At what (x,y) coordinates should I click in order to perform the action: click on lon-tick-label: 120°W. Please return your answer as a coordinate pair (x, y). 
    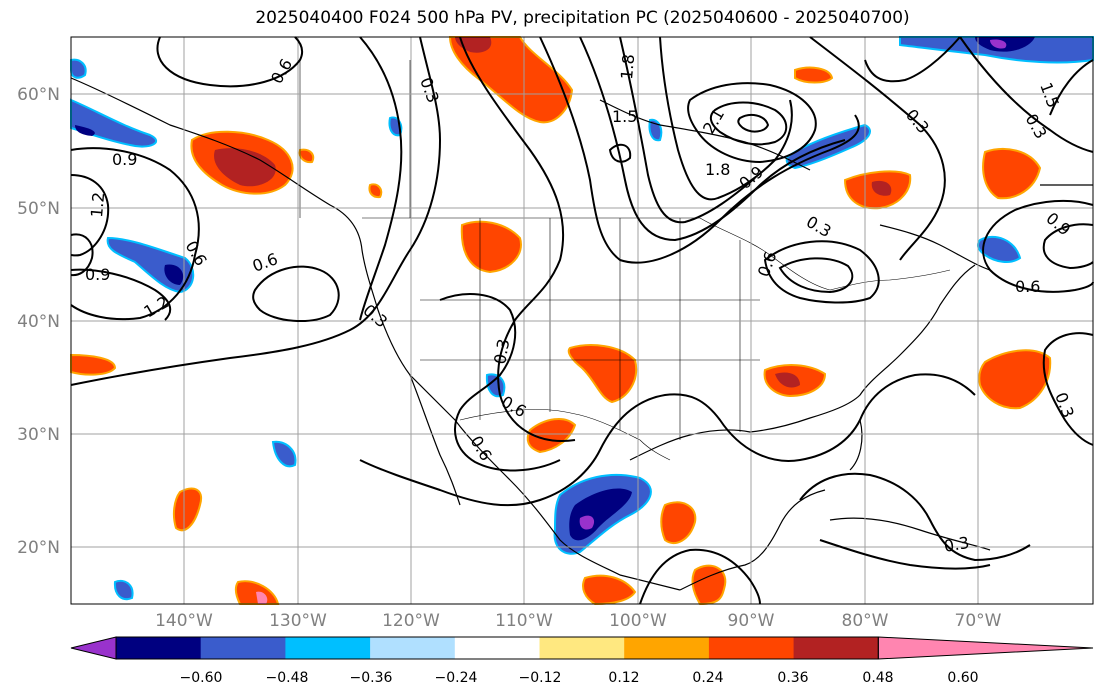
    Looking at the image, I should click on (411, 621).